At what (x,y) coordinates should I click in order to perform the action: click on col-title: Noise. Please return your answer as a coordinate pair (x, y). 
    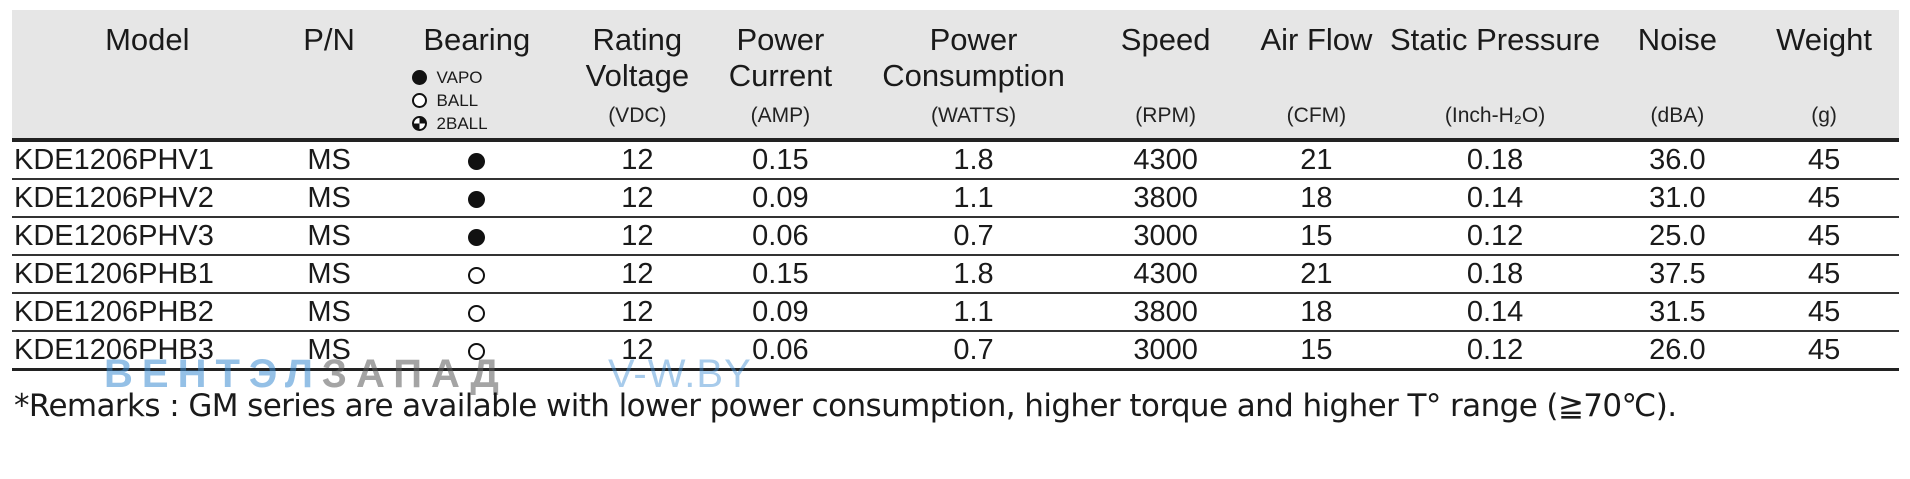
    Looking at the image, I should click on (1677, 39).